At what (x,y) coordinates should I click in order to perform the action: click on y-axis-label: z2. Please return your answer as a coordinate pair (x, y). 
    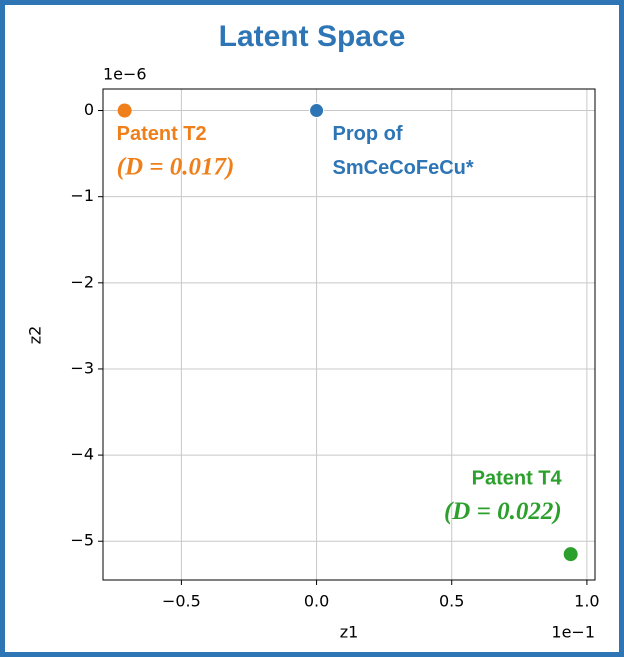
    Looking at the image, I should click on (35, 335).